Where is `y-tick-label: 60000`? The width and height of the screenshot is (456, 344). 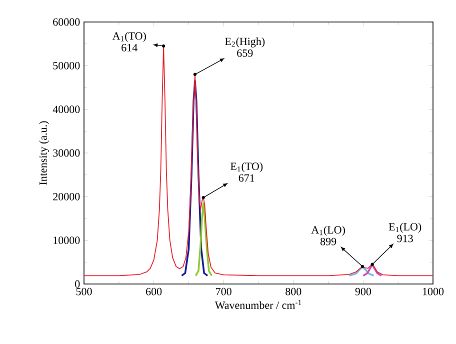
y-tick-label: 60000 is located at coordinates (66, 22).